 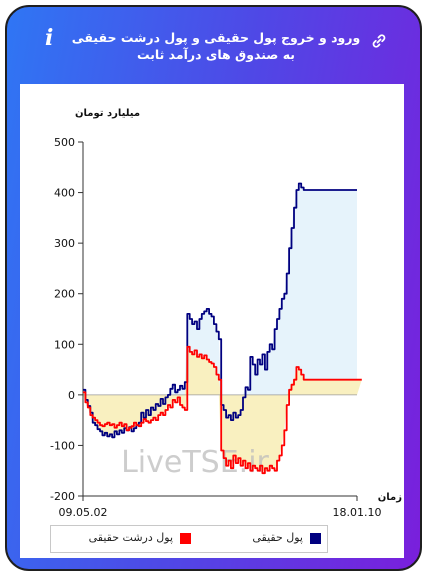 What do you see at coordinates (277, 537) in the screenshot?
I see `legend-label-real-money: پول حقیقی` at bounding box center [277, 537].